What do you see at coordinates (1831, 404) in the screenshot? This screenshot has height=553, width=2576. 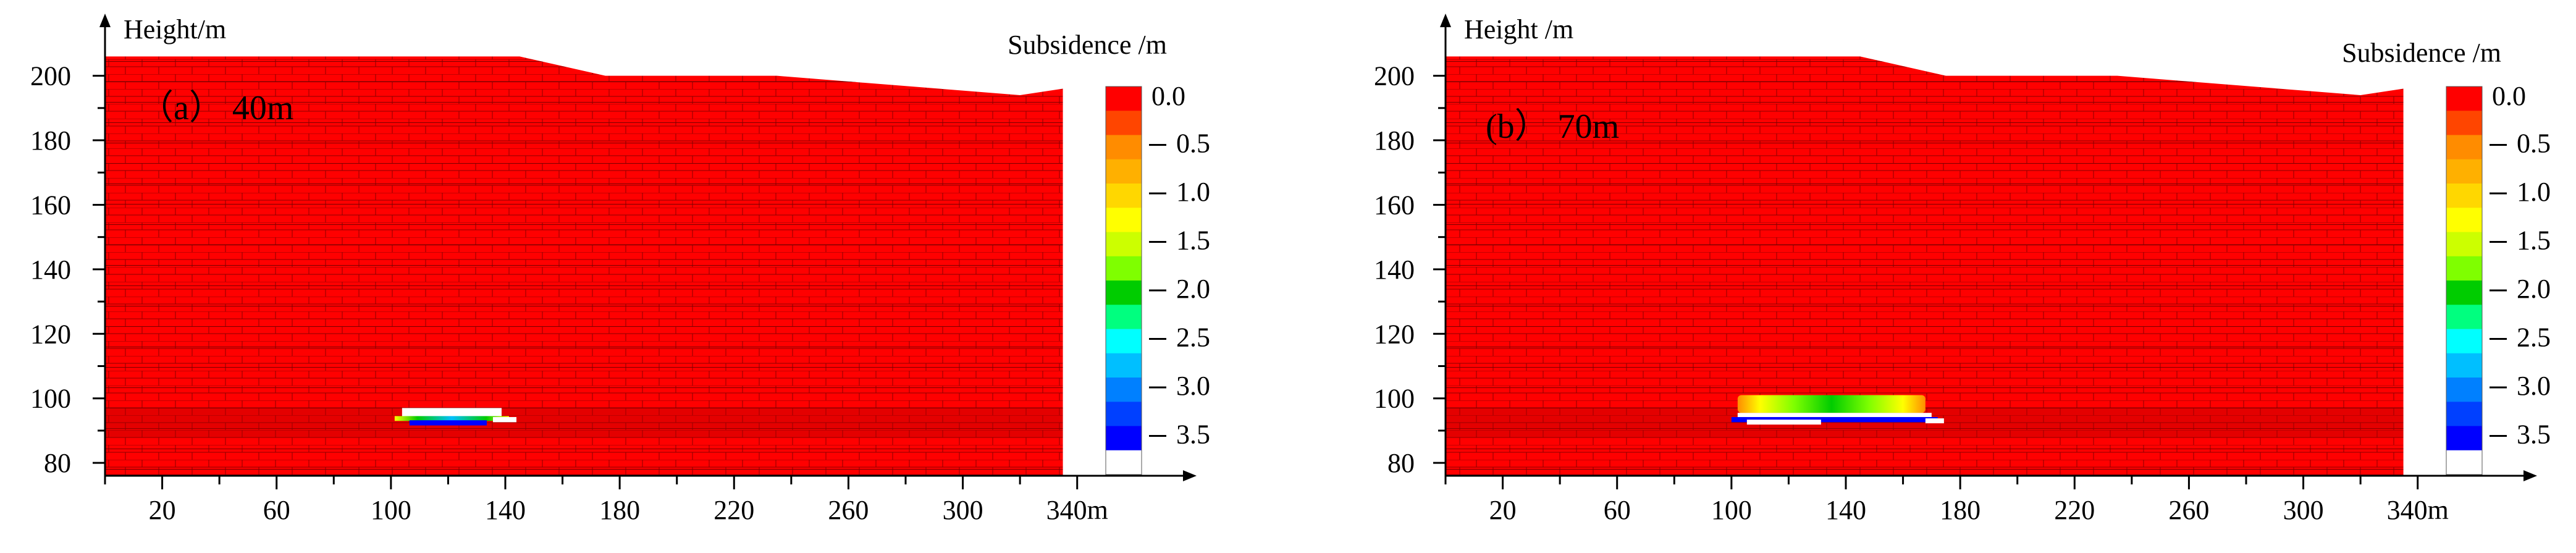 I see `caving-zone` at bounding box center [1831, 404].